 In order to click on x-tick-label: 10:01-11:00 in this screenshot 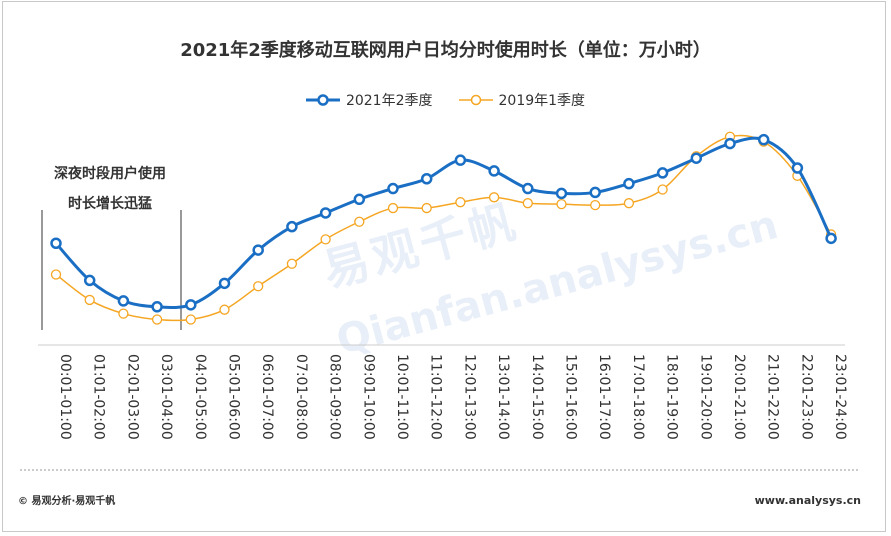, I will do `click(402, 397)`.